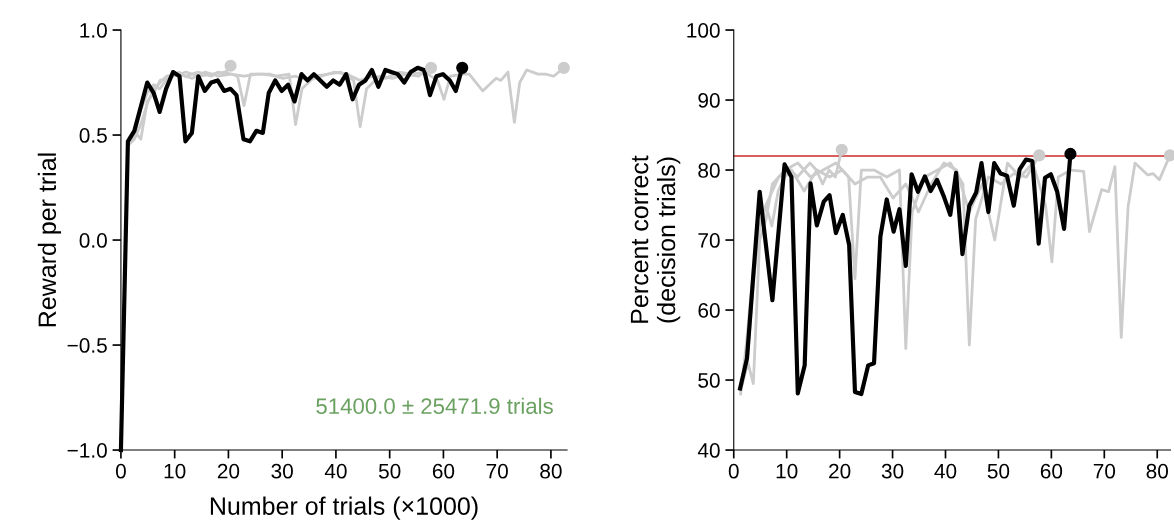  What do you see at coordinates (709, 380) in the screenshot?
I see `y-tick-label: 50` at bounding box center [709, 380].